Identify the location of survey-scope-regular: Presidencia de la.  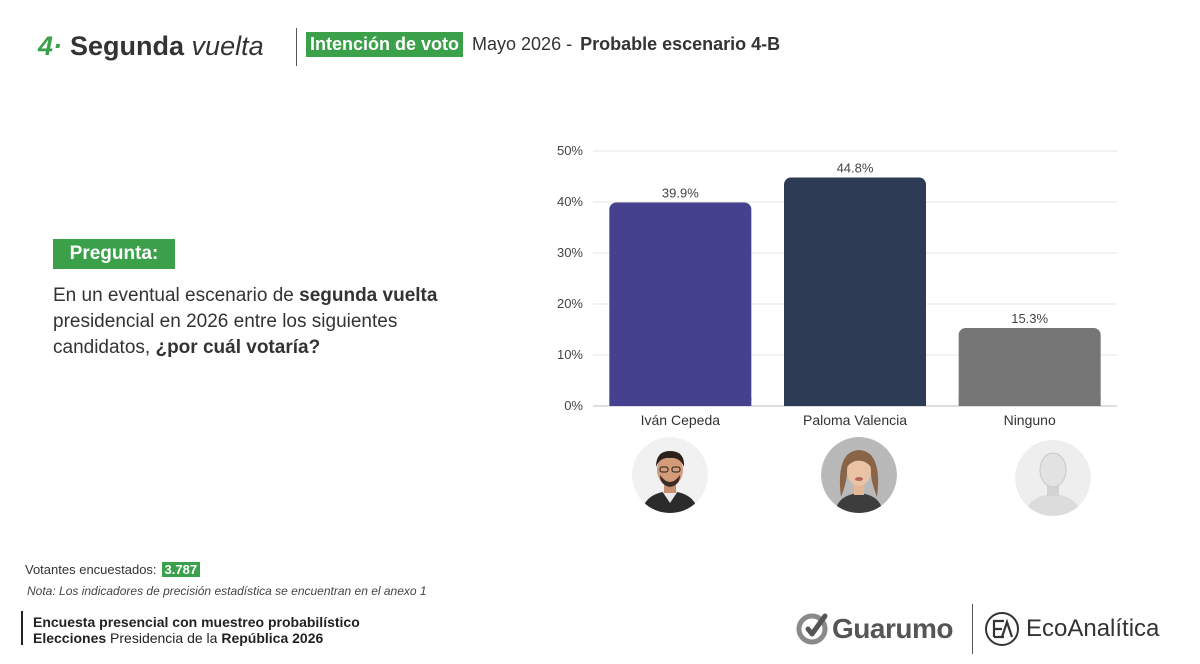
(164, 638).